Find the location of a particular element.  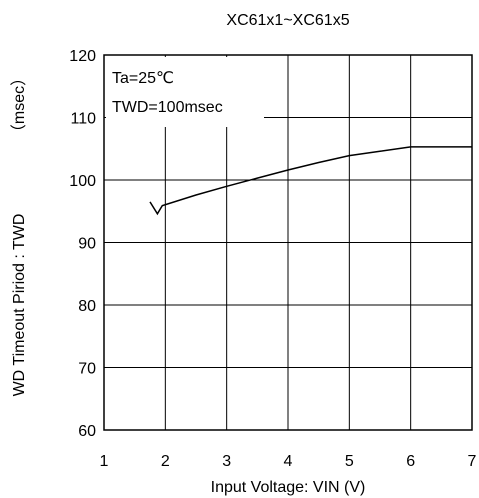

y-tick-label: 120 is located at coordinates (82, 56).